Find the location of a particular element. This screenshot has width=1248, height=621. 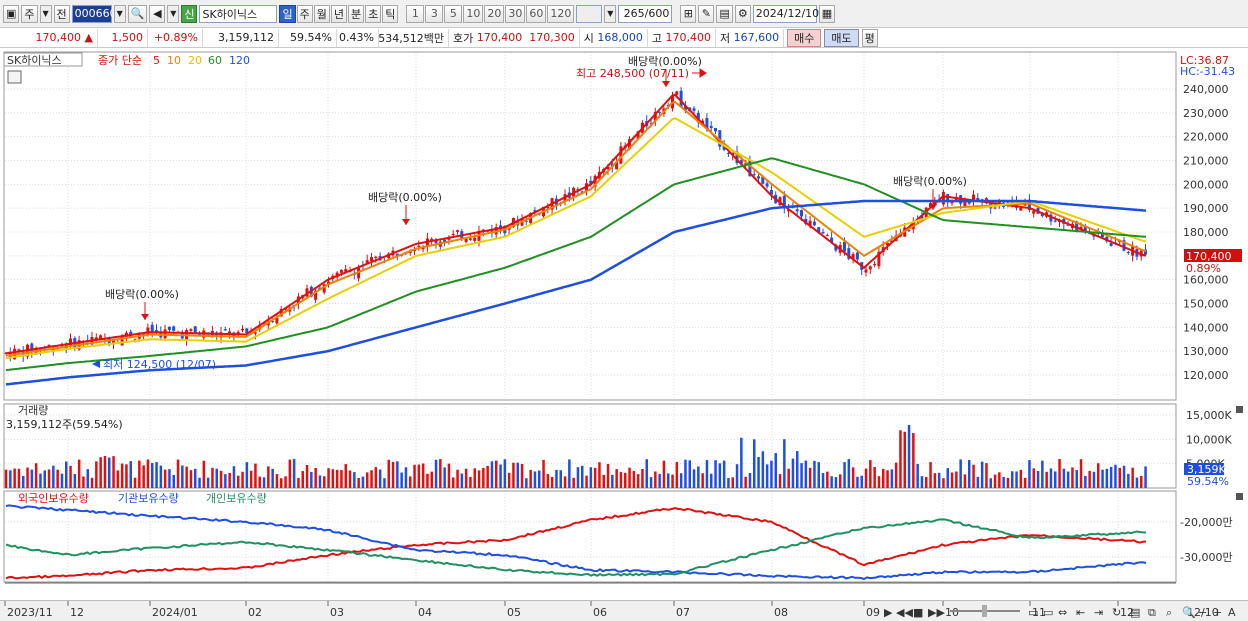

calendar-icon: ▦ is located at coordinates (827, 13).